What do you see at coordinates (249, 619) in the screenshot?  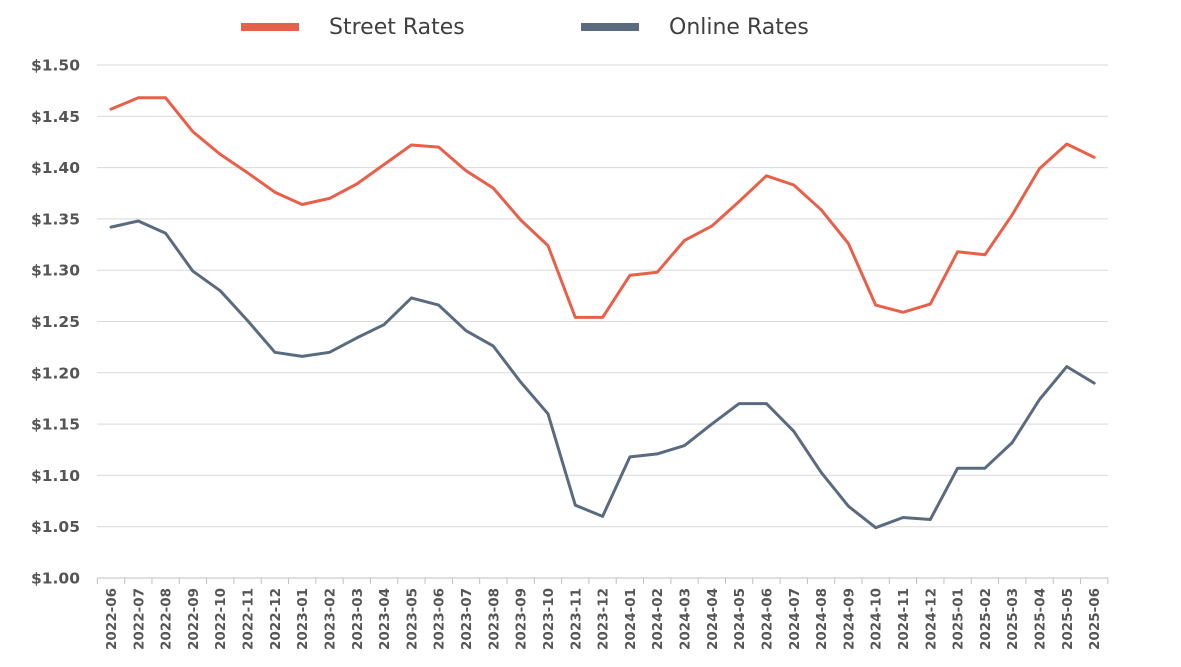 I see `x-tick-label: 2022-11` at bounding box center [249, 619].